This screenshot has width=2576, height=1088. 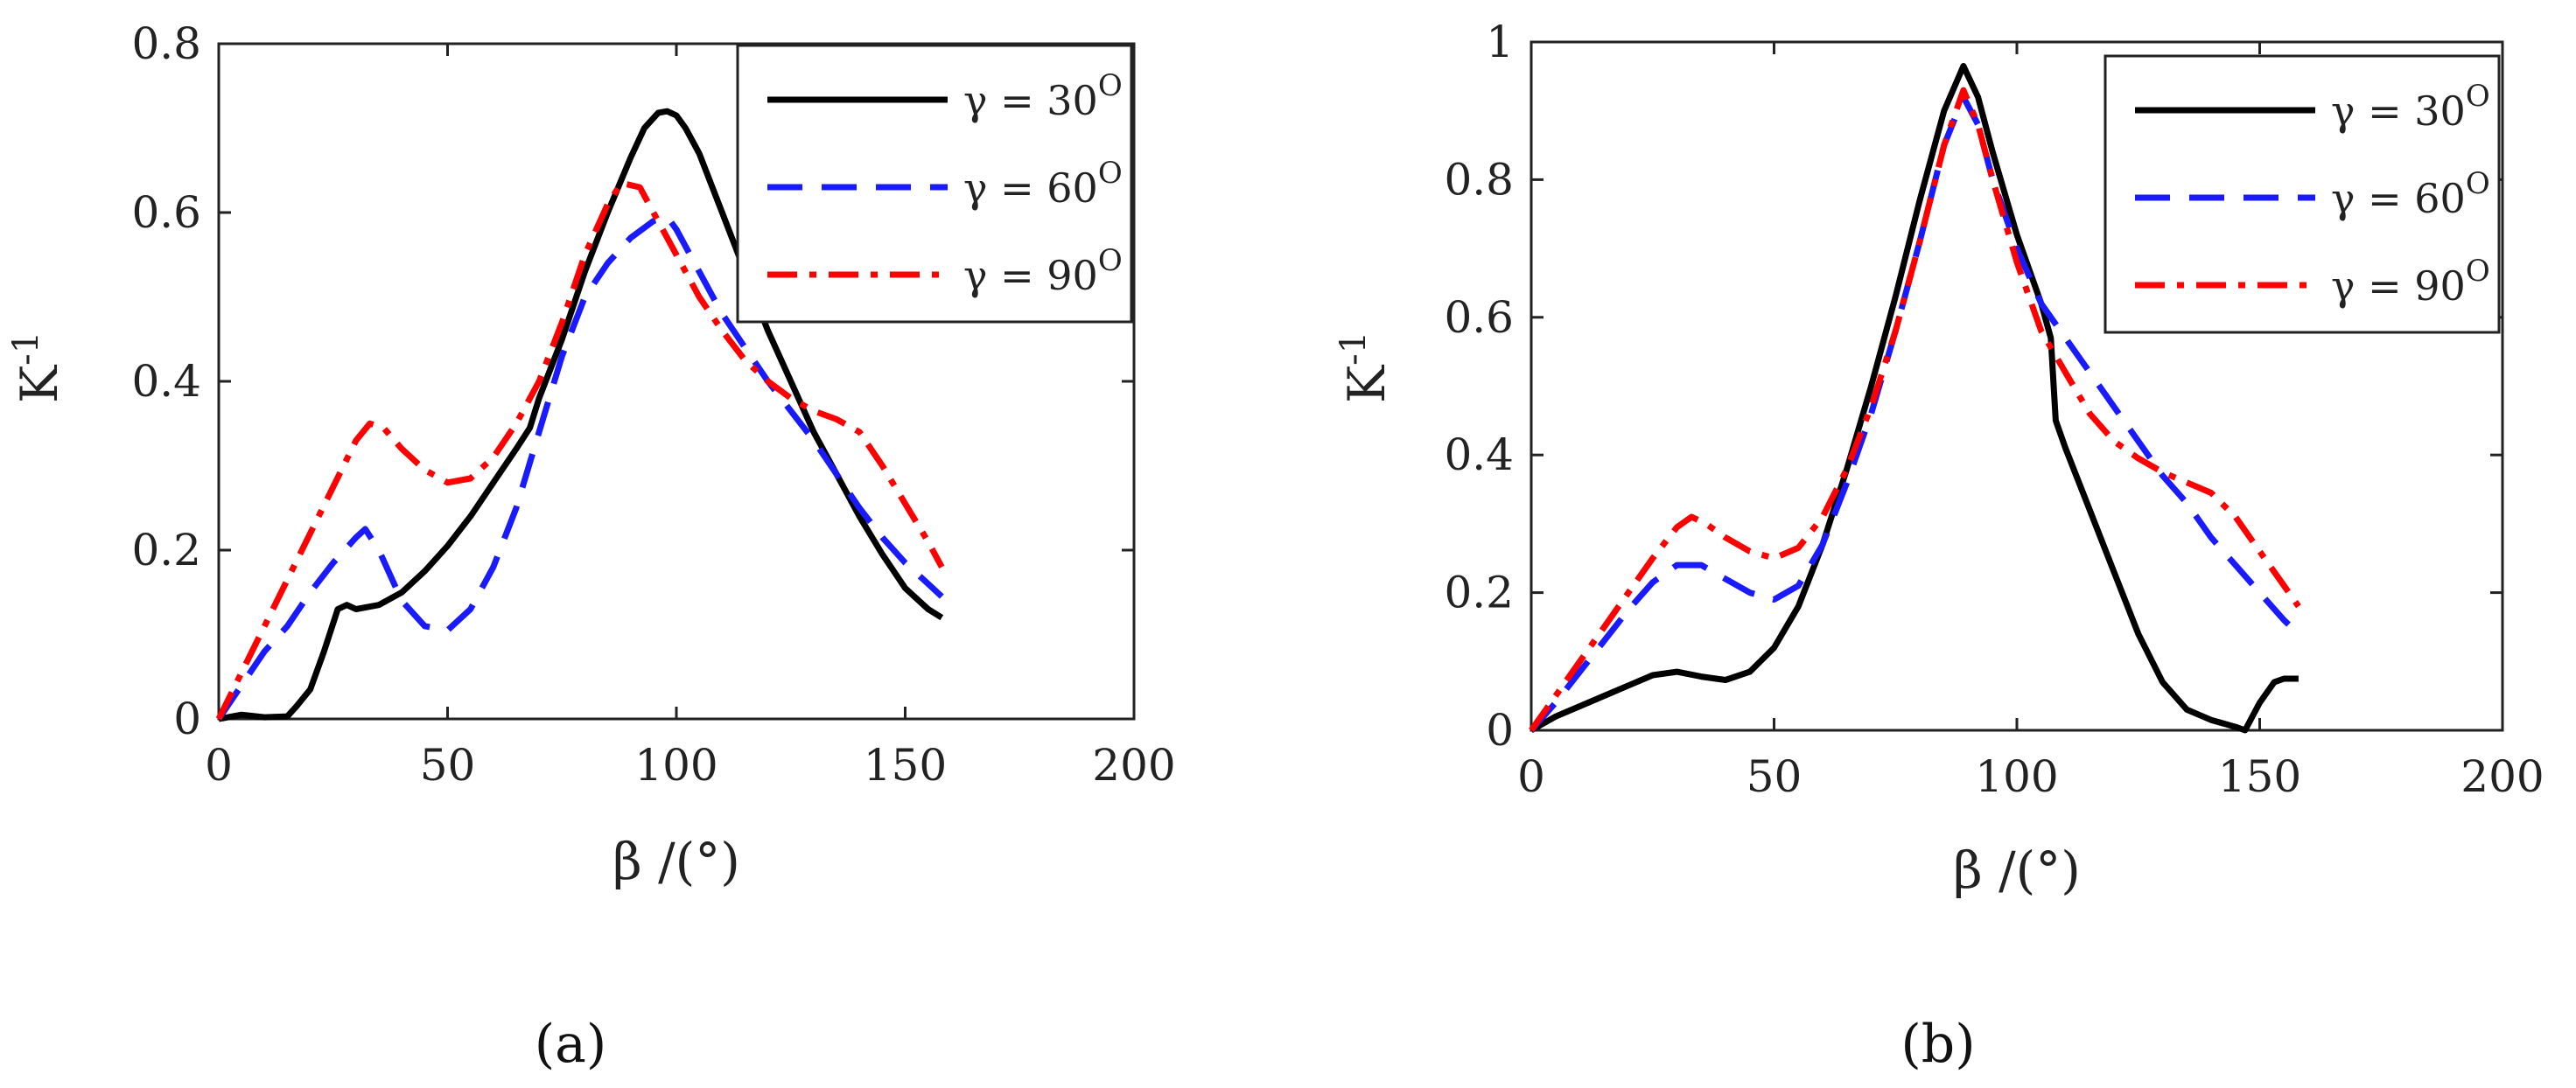 I want to click on panel-label-b: (b), so click(x=1937, y=1044).